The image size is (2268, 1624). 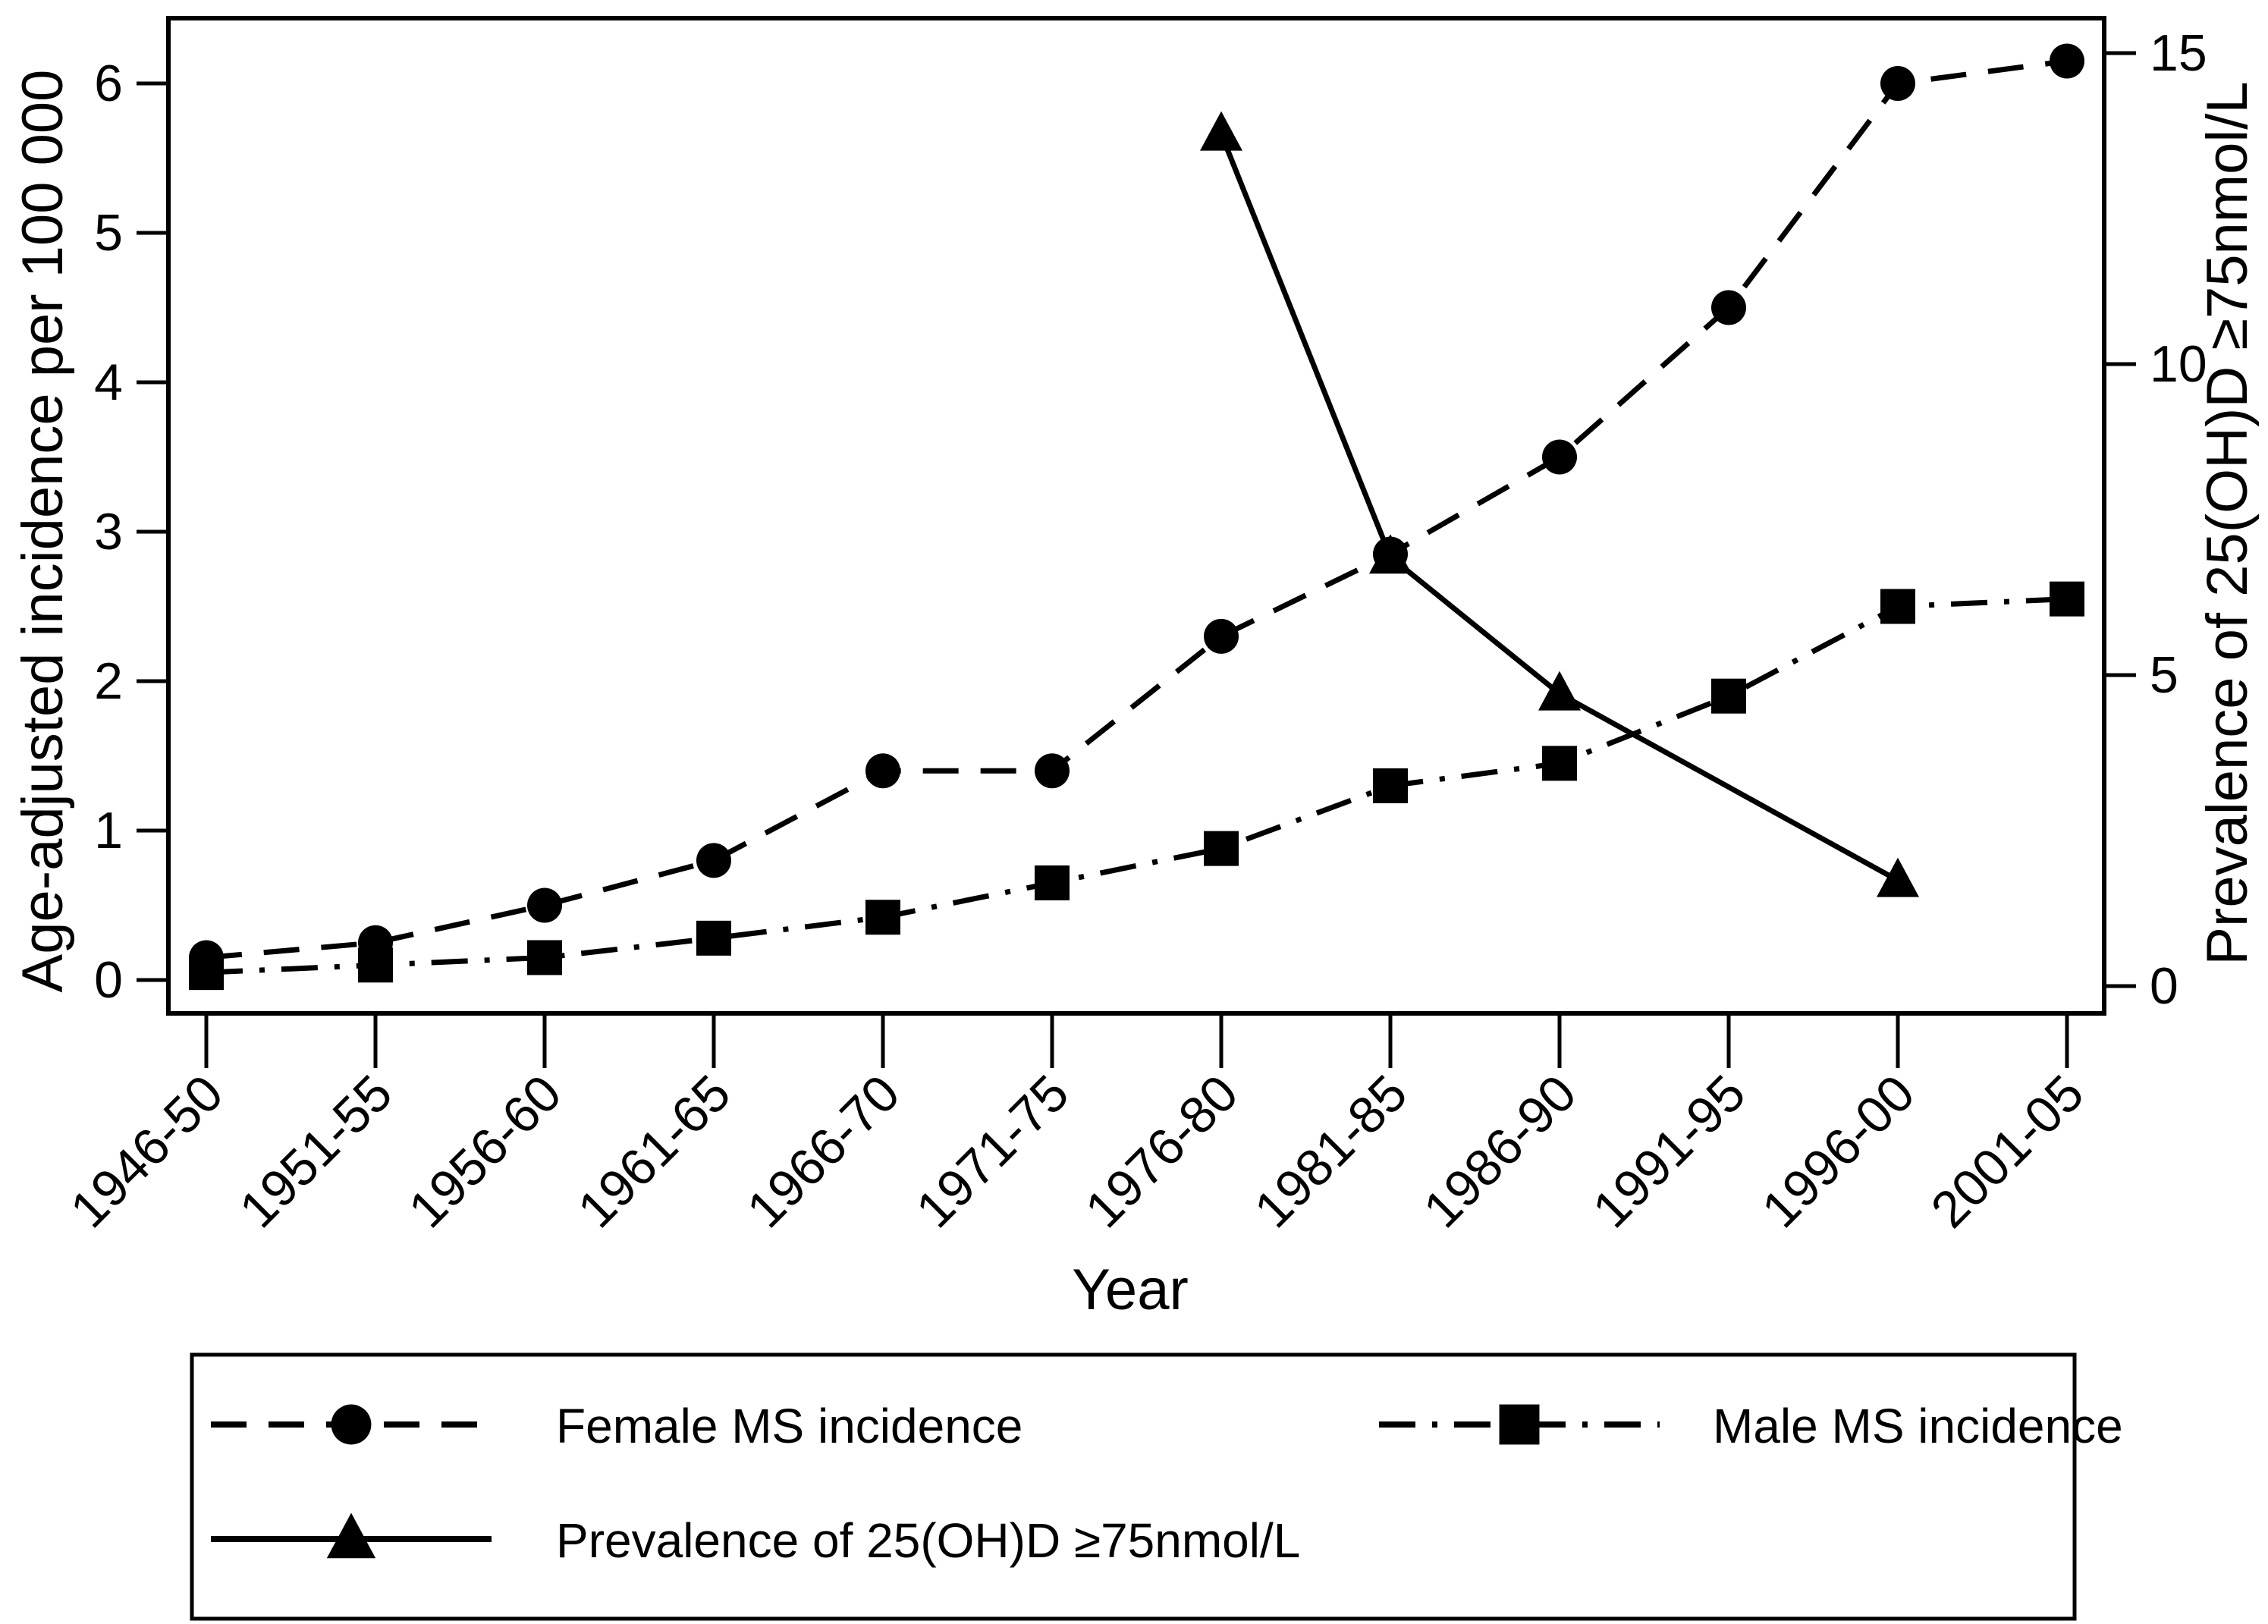 What do you see at coordinates (1133, 1486) in the screenshot?
I see `legend-box` at bounding box center [1133, 1486].